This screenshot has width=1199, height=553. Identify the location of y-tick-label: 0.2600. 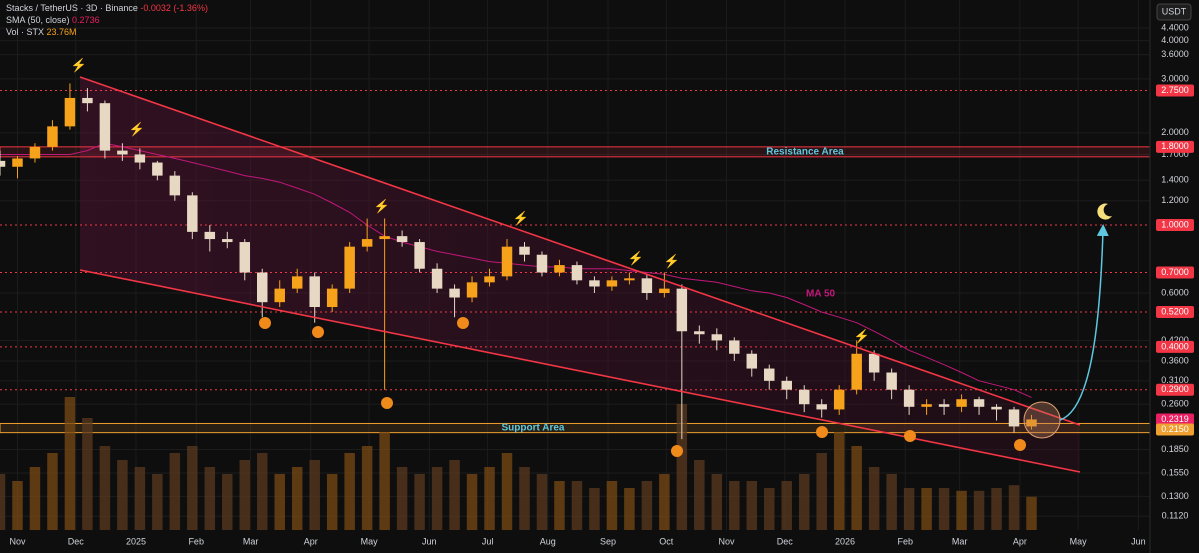
(1175, 404).